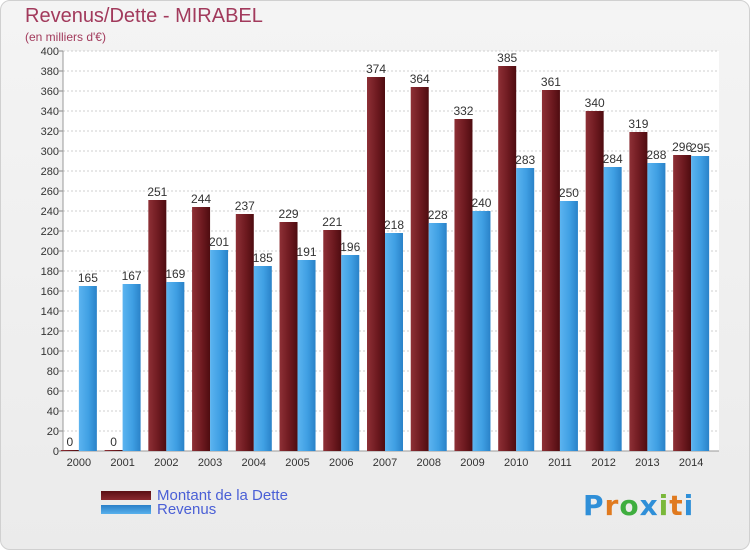  I want to click on data-label-revenus: 196, so click(350, 247).